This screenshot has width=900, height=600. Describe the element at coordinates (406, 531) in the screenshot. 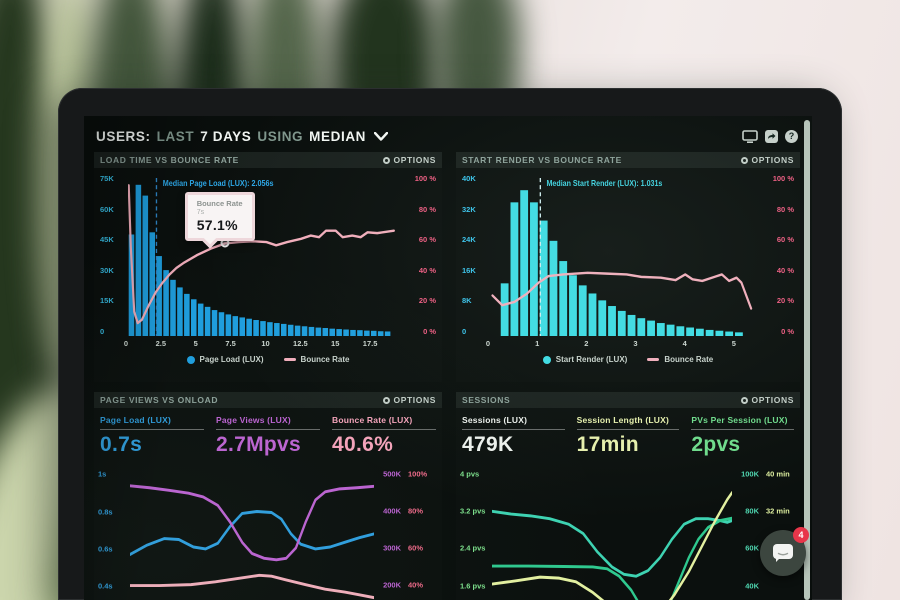

I see `y-axis-right: 500K 100% 400K 80% 300K 60% 200K 40%` at that location.